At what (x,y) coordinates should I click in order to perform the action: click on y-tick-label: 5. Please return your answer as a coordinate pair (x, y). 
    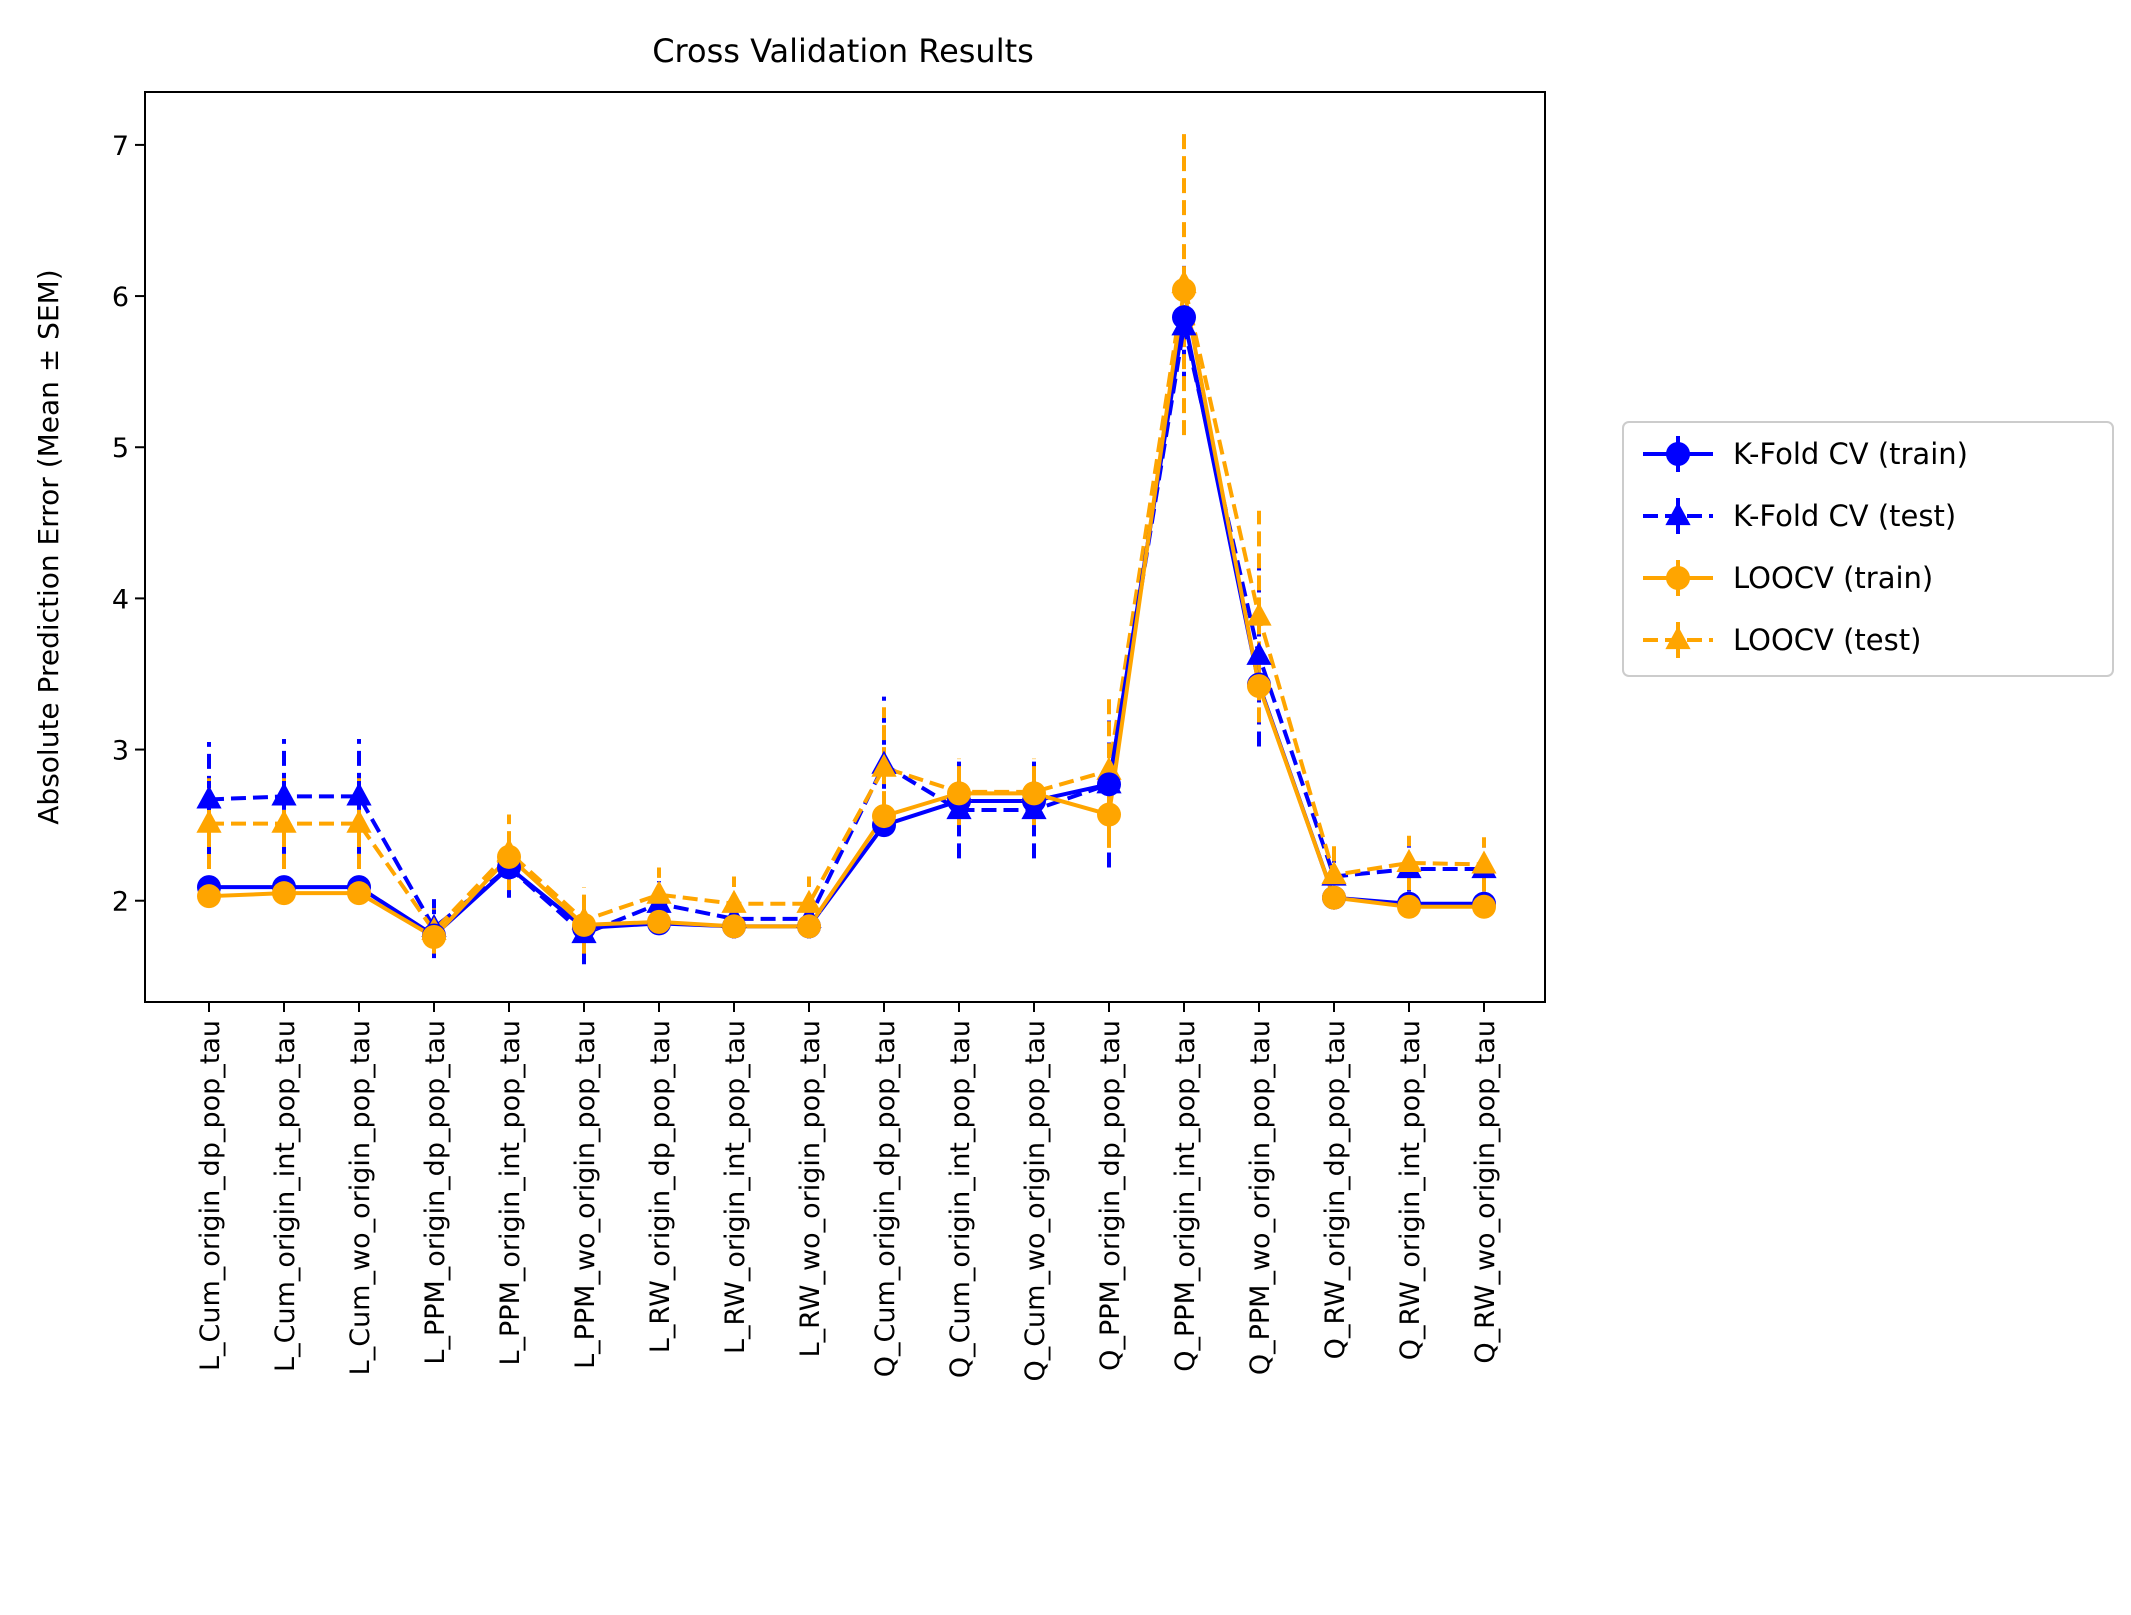
    Looking at the image, I should click on (120, 448).